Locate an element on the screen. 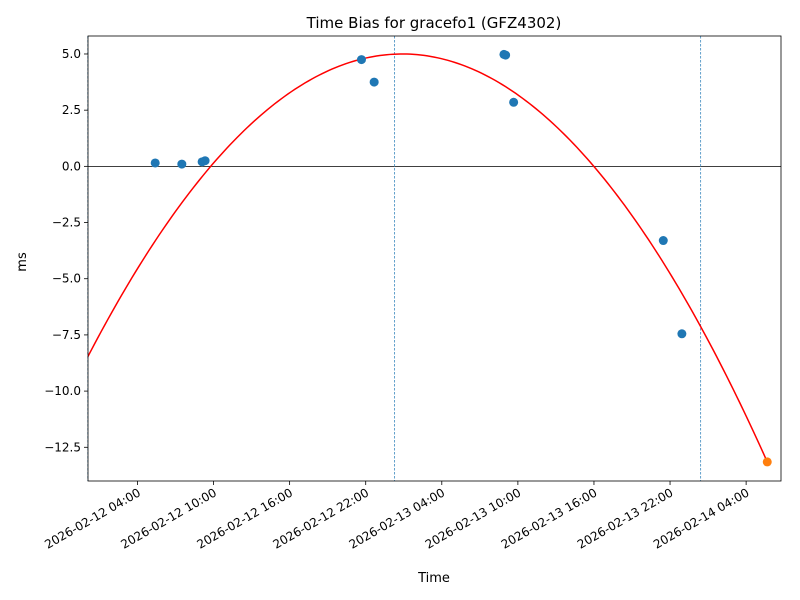  y-tick-label: −10.0 is located at coordinates (62, 391).